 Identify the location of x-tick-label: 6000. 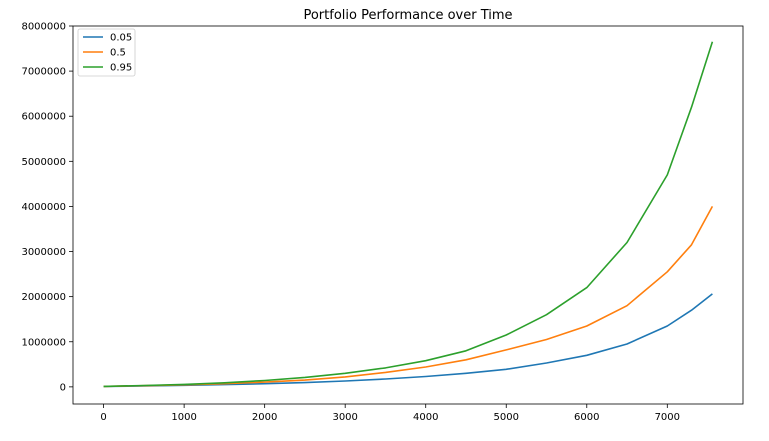
(586, 417).